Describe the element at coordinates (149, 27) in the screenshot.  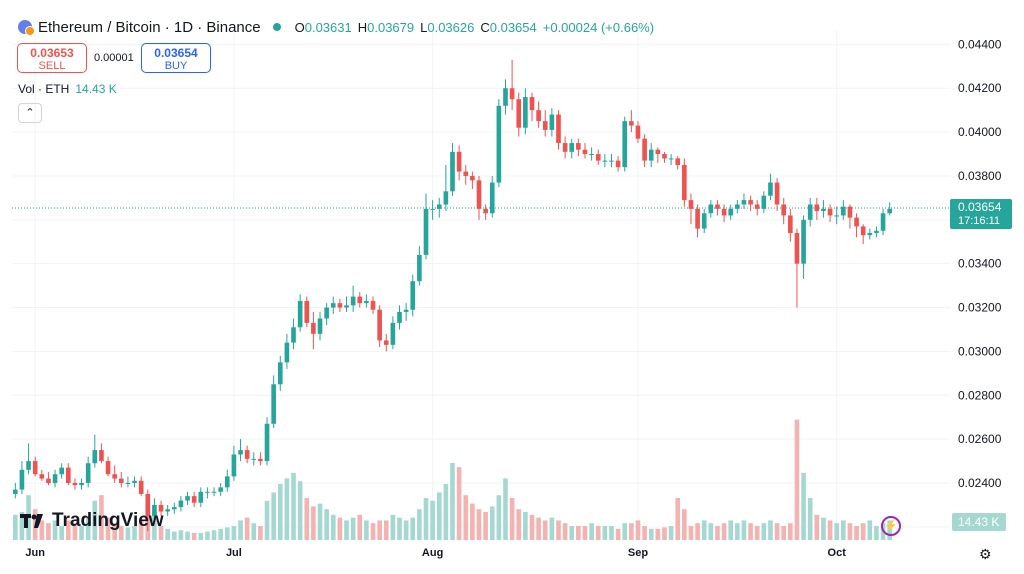
I see `symbol-title: Ethereum / Bitcoin · 1D · Binance` at that location.